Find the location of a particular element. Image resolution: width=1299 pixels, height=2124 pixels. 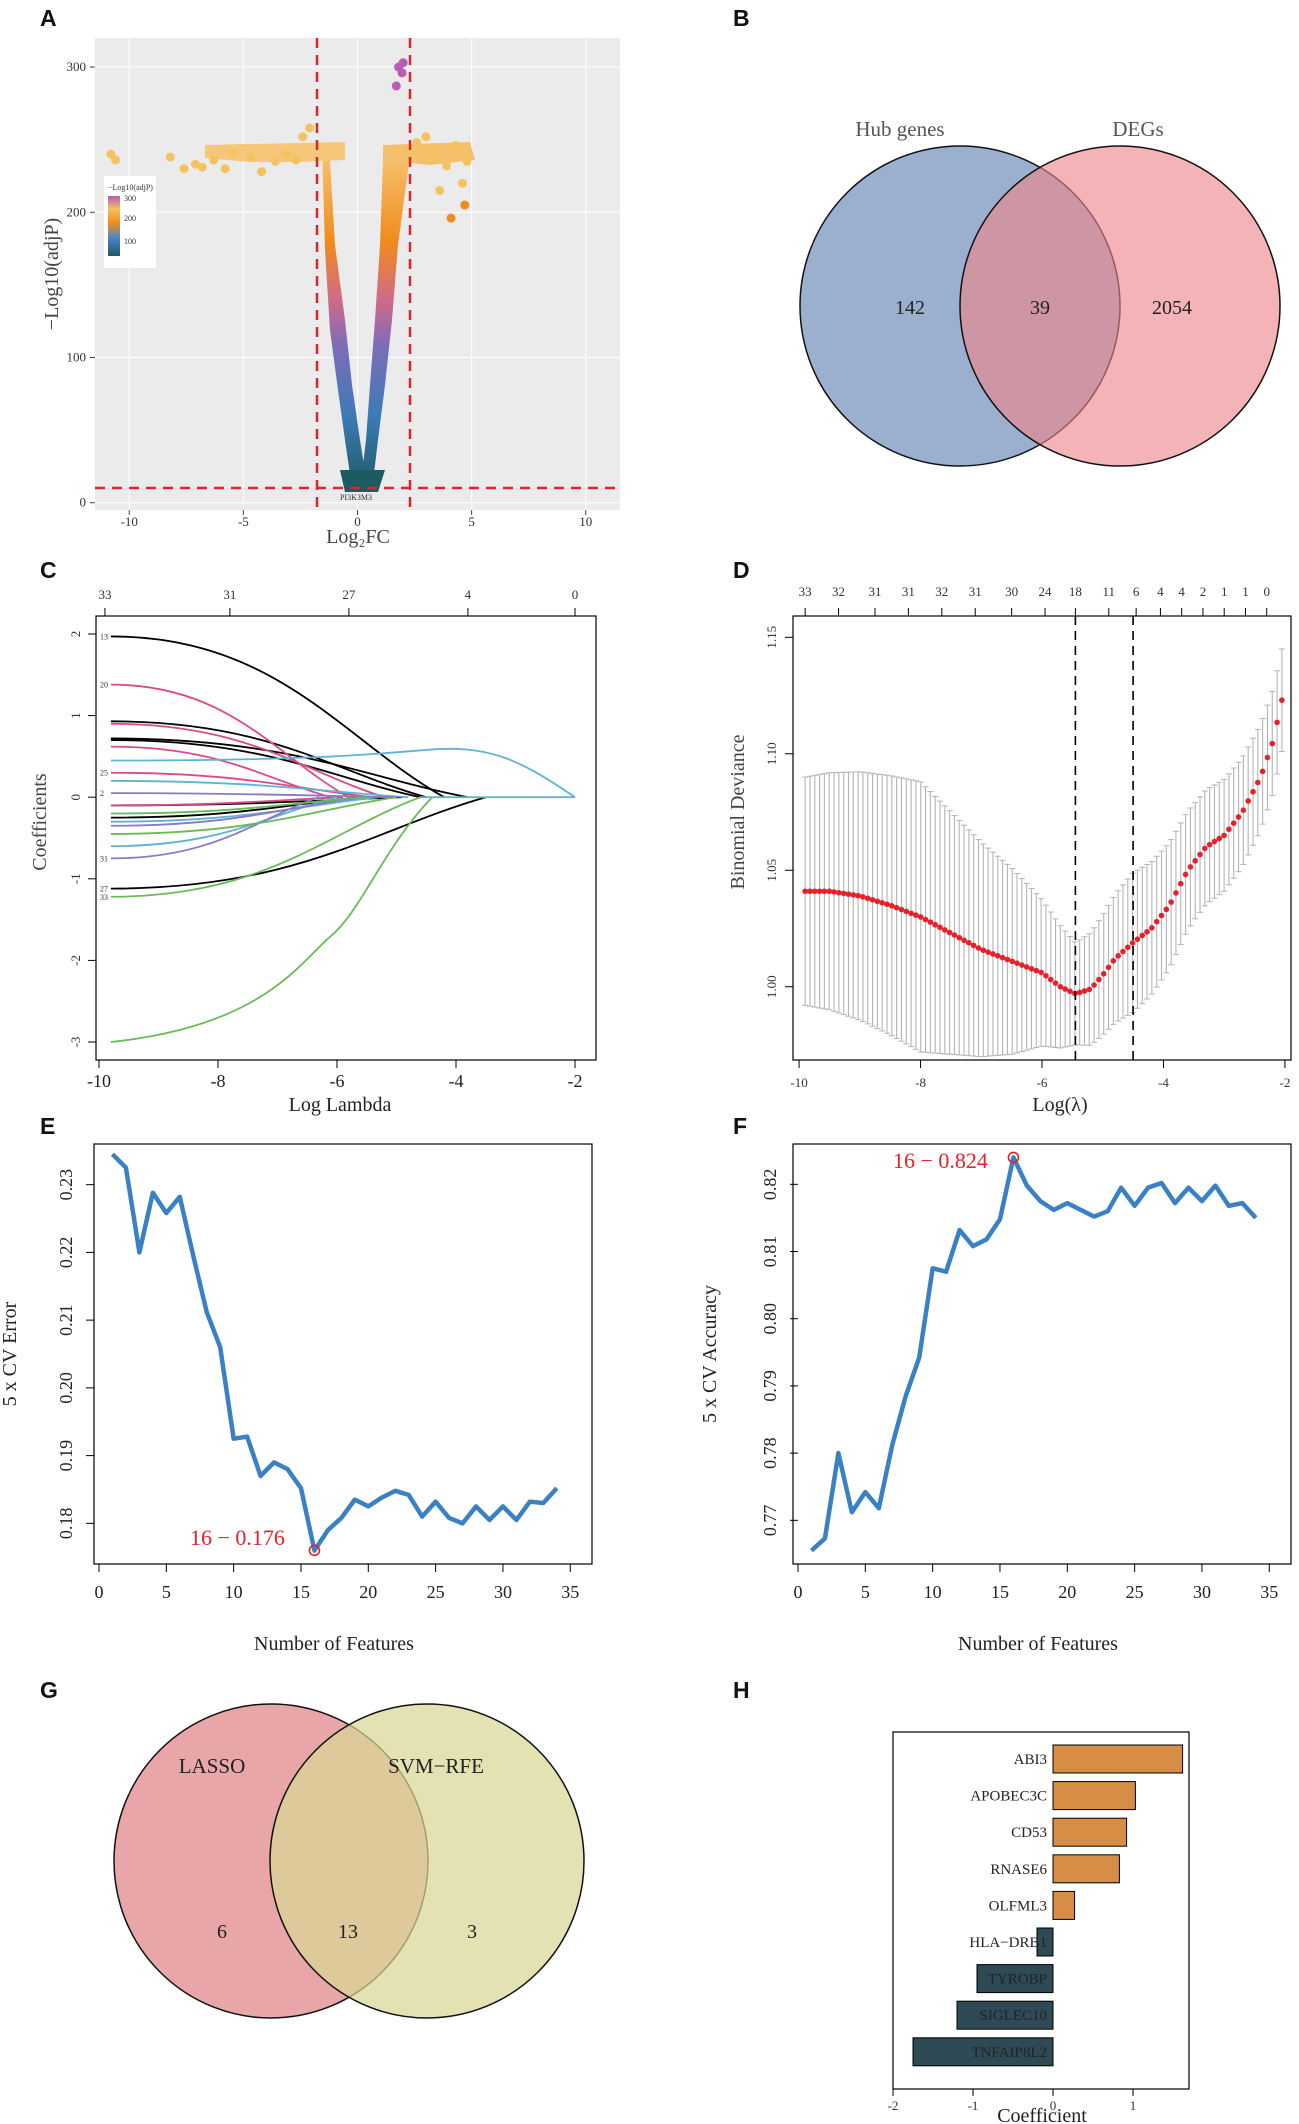

volcano-y-axis-title: −Log10(adjP) is located at coordinates (52, 274).